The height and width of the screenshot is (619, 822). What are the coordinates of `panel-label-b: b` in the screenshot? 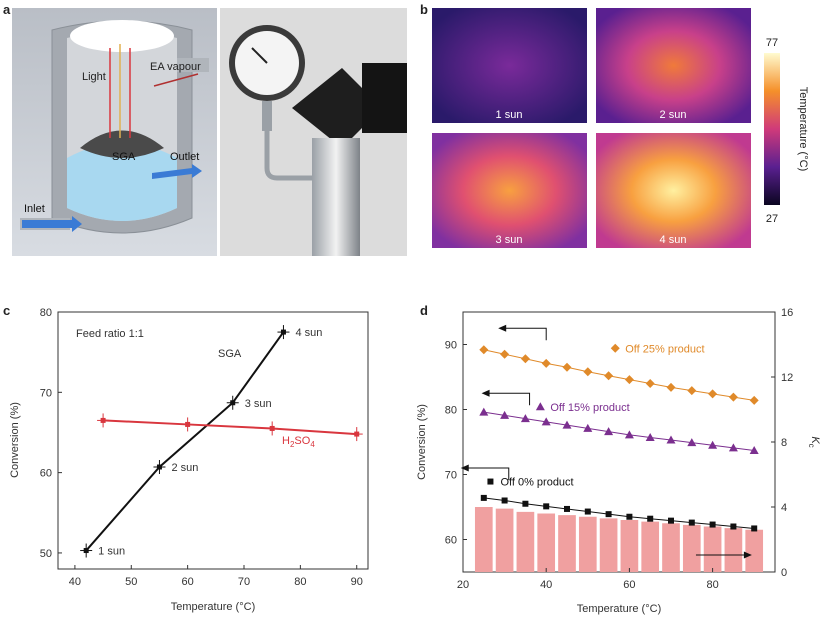 It's located at (424, 9).